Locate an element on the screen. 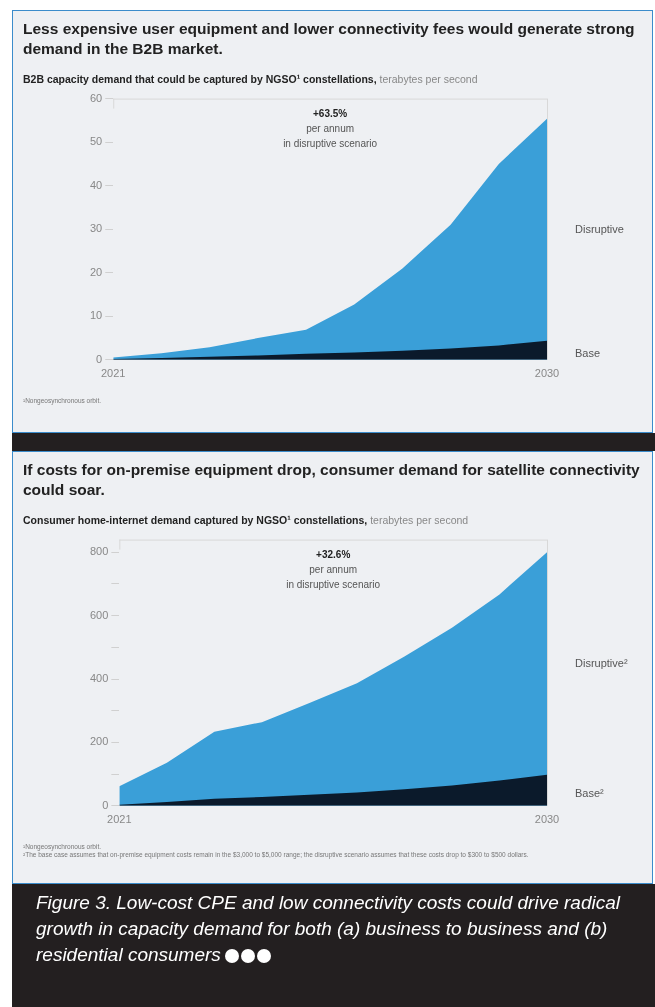  y-tick-label: 800 is located at coordinates (99, 551).